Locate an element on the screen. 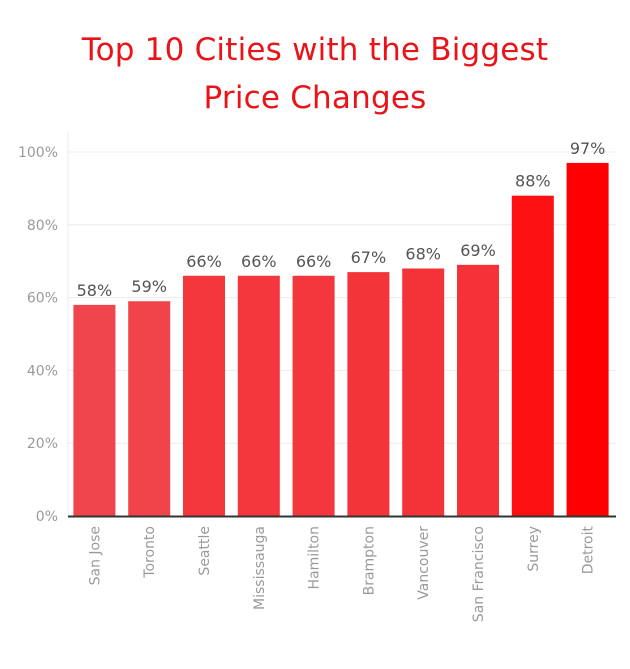 This screenshot has width=630, height=669. x-category-label: San Jose is located at coordinates (95, 555).